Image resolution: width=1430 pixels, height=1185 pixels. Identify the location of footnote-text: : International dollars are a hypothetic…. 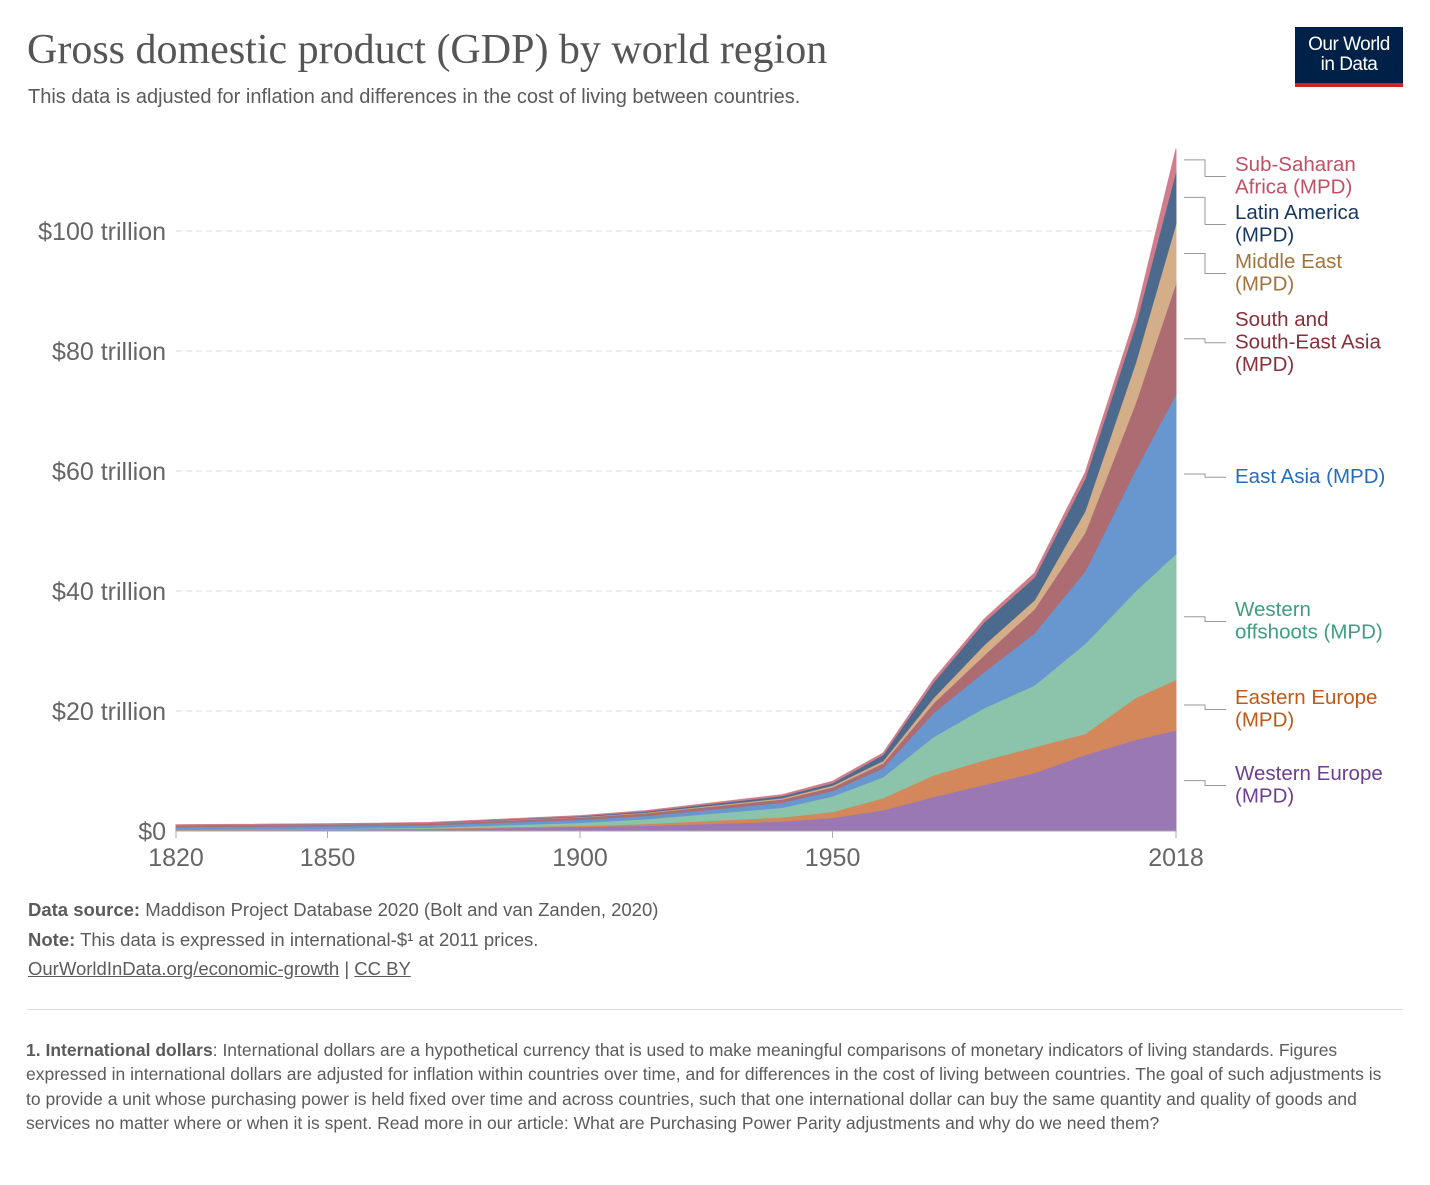
(704, 1086).